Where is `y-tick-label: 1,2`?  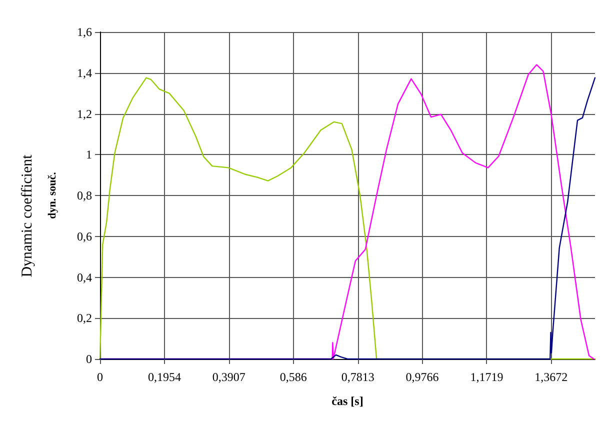 y-tick-label: 1,2 is located at coordinates (84, 113).